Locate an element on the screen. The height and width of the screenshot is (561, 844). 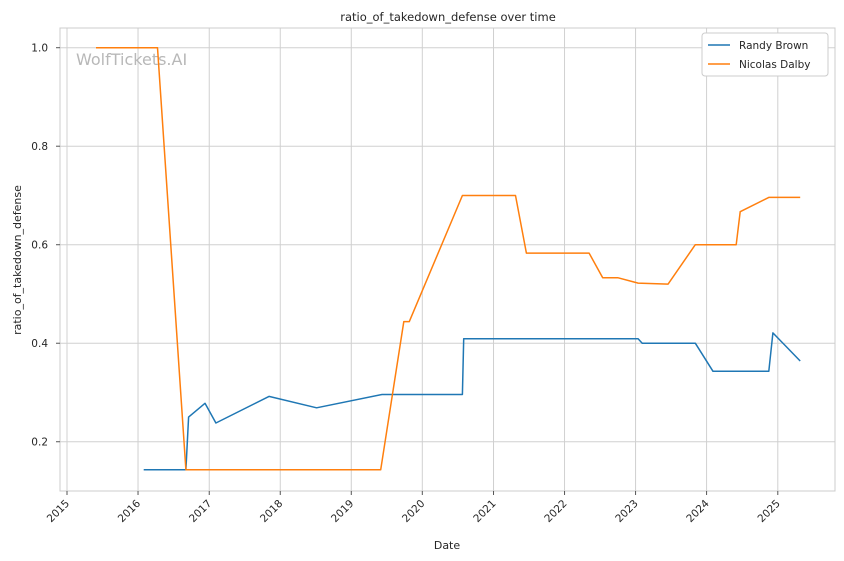
x-tick-label: 2016 is located at coordinates (130, 511).